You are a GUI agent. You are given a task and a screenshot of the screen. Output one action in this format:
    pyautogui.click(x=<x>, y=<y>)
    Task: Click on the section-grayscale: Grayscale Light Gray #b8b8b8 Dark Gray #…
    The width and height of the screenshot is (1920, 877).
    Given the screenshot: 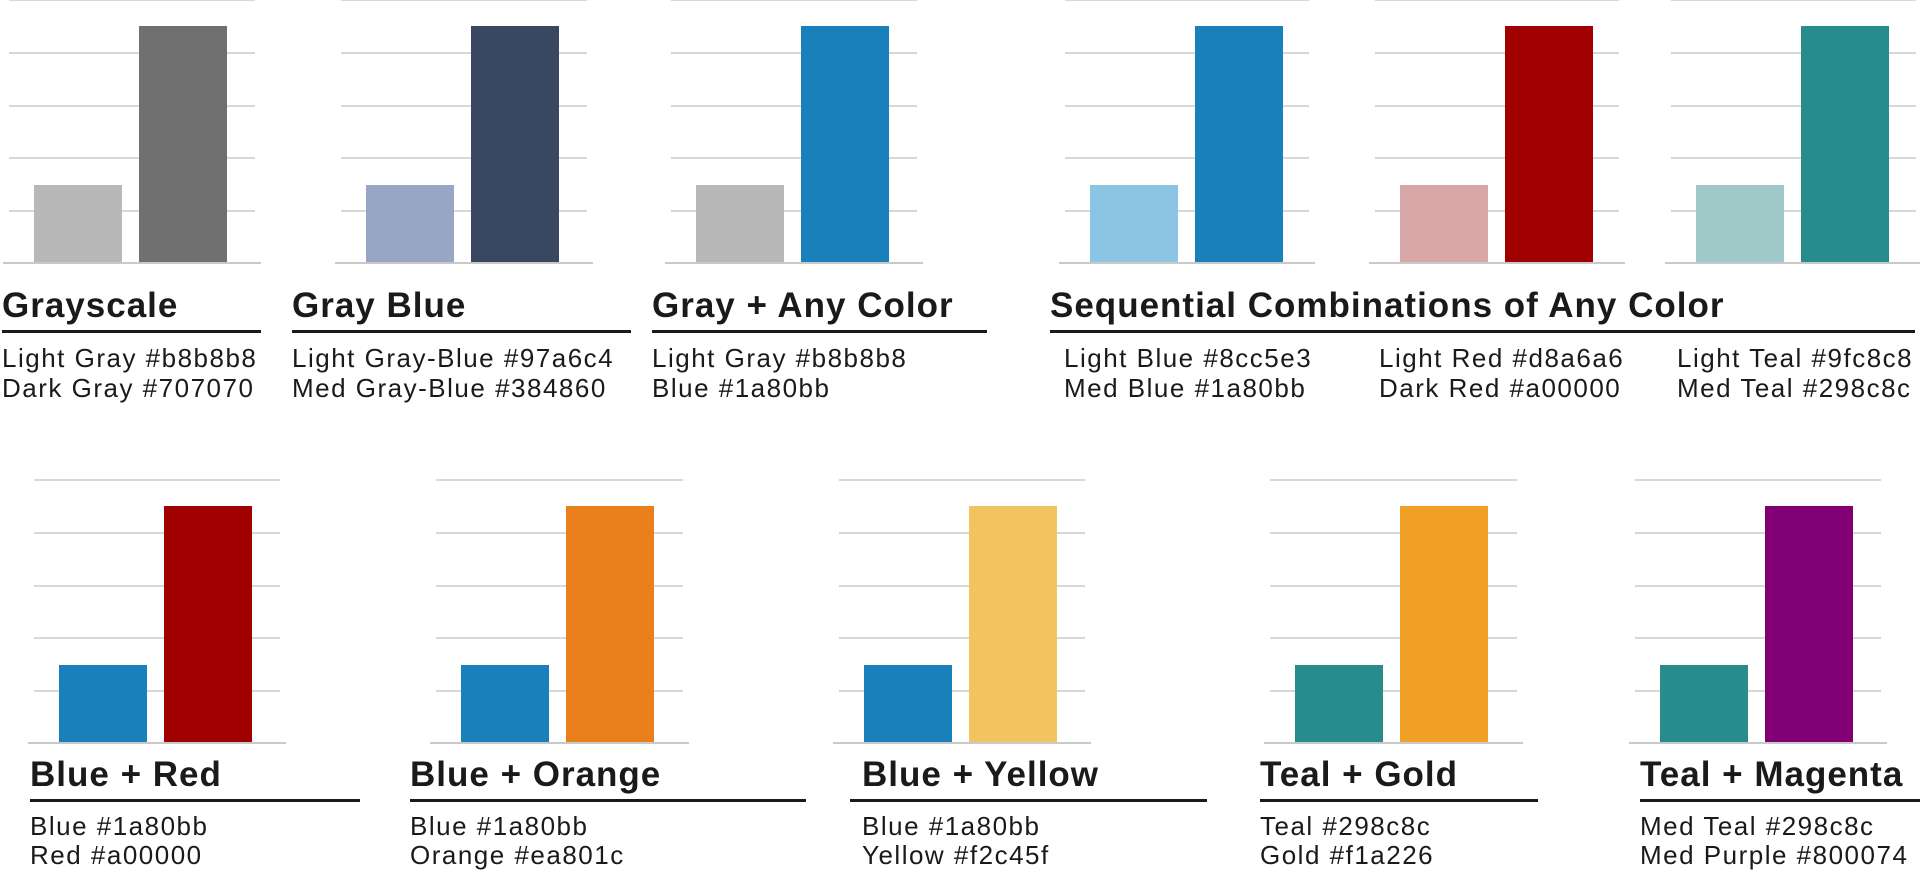 What is the action you would take?
    pyautogui.click(x=131, y=344)
    